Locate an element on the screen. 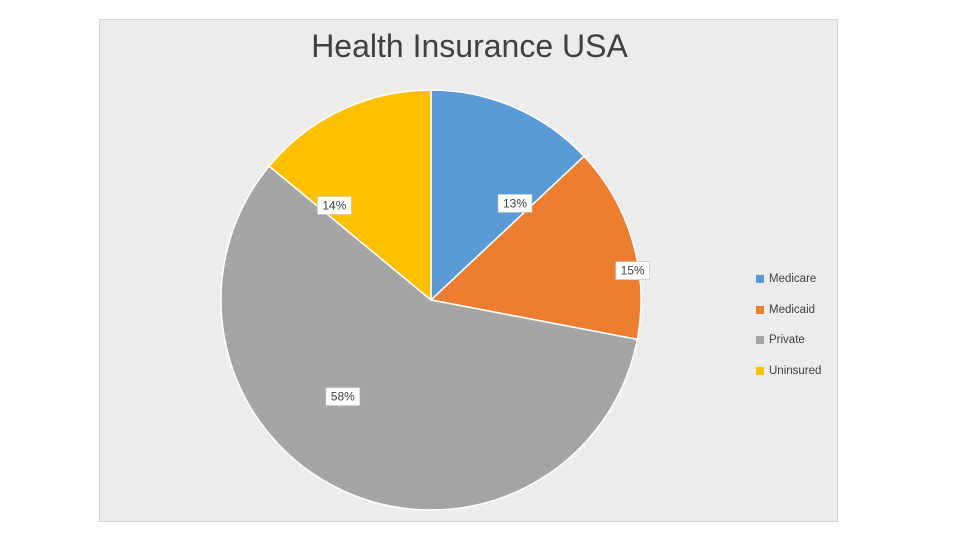 This screenshot has height=540, width=960. legend-item-private: Private is located at coordinates (788, 340).